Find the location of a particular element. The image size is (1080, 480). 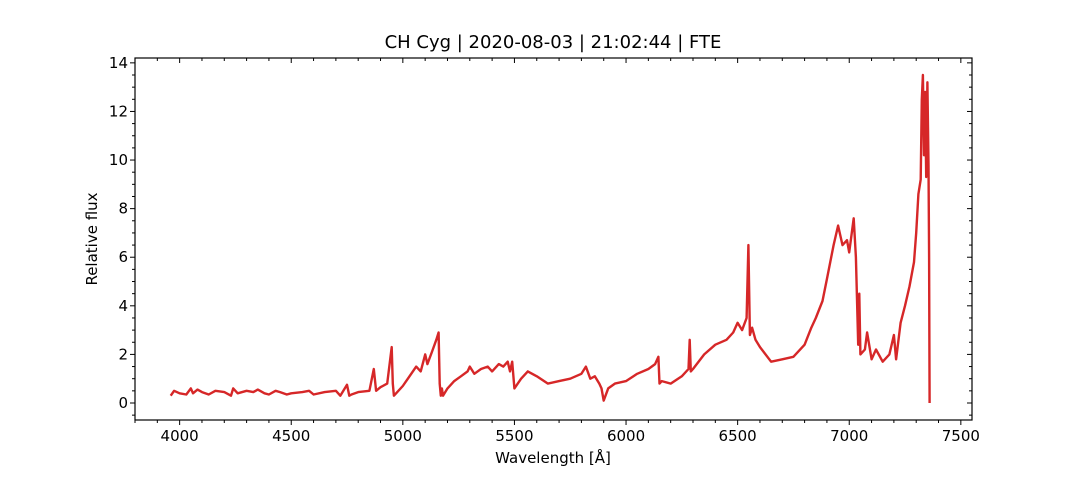

y-tick-label: 12 is located at coordinates (118, 111).